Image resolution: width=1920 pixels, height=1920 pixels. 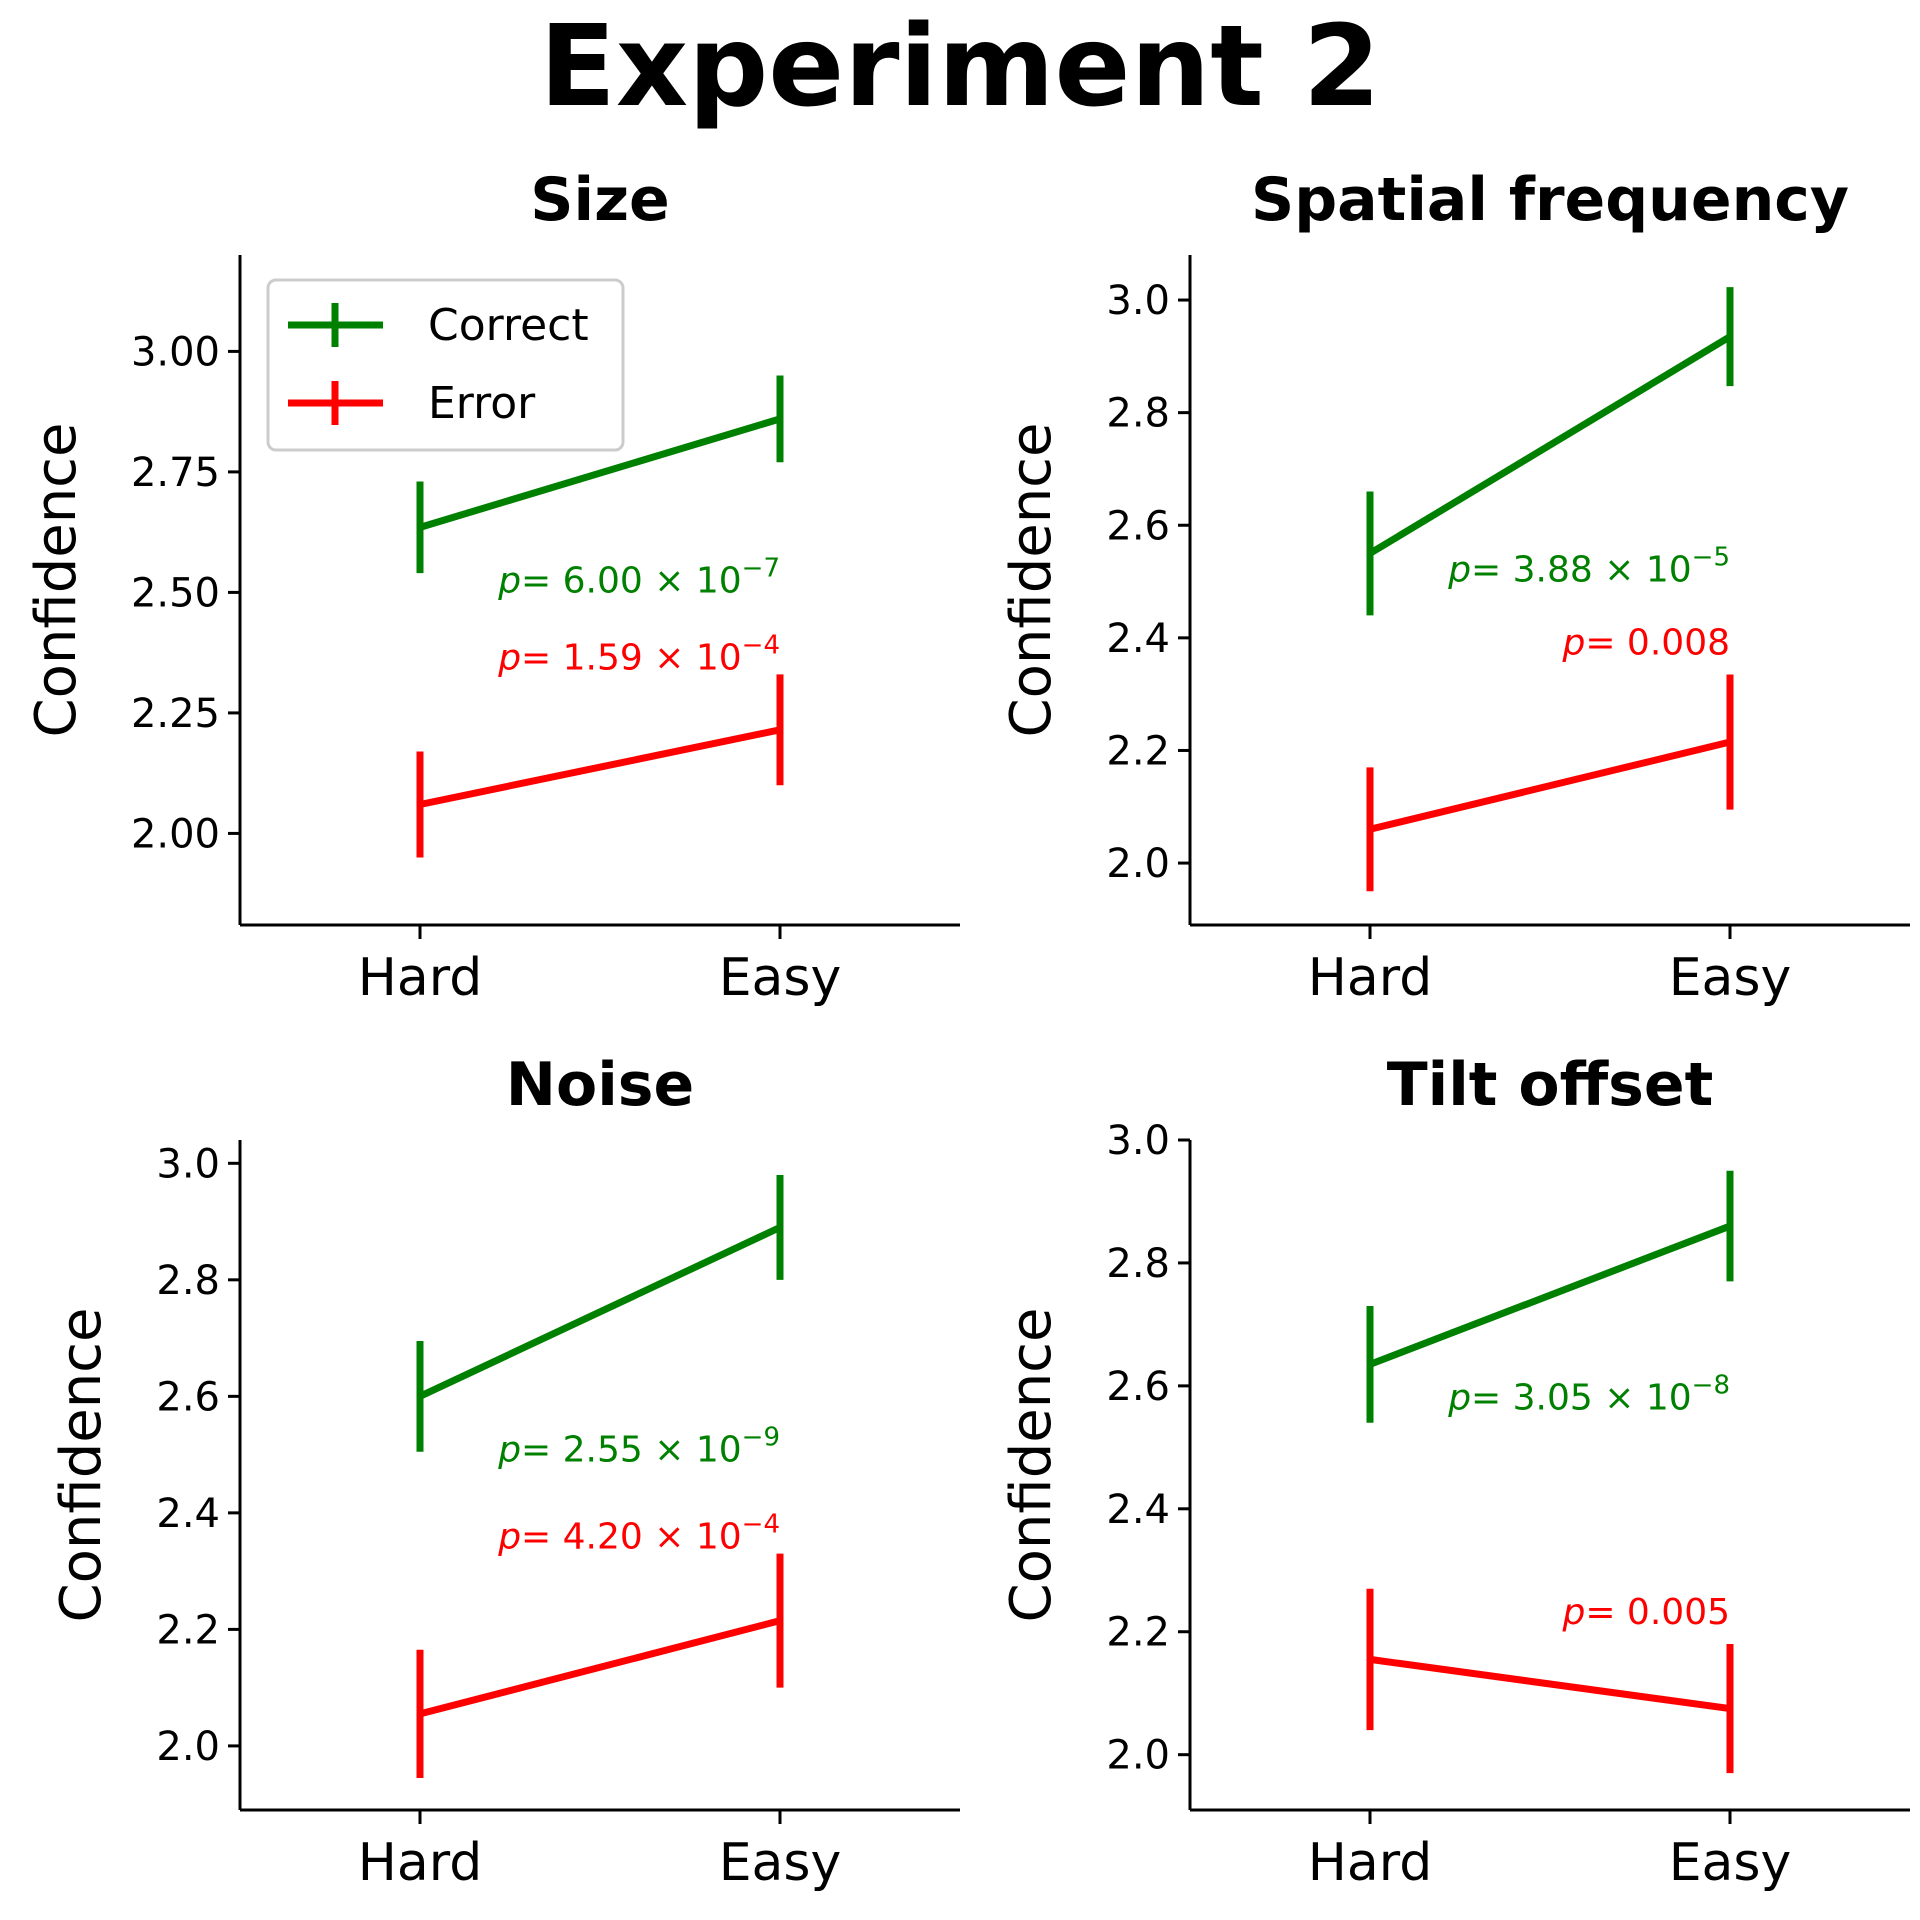 What do you see at coordinates (631, 657) in the screenshot?
I see `p-value-text: = 1.59 × 10` at bounding box center [631, 657].